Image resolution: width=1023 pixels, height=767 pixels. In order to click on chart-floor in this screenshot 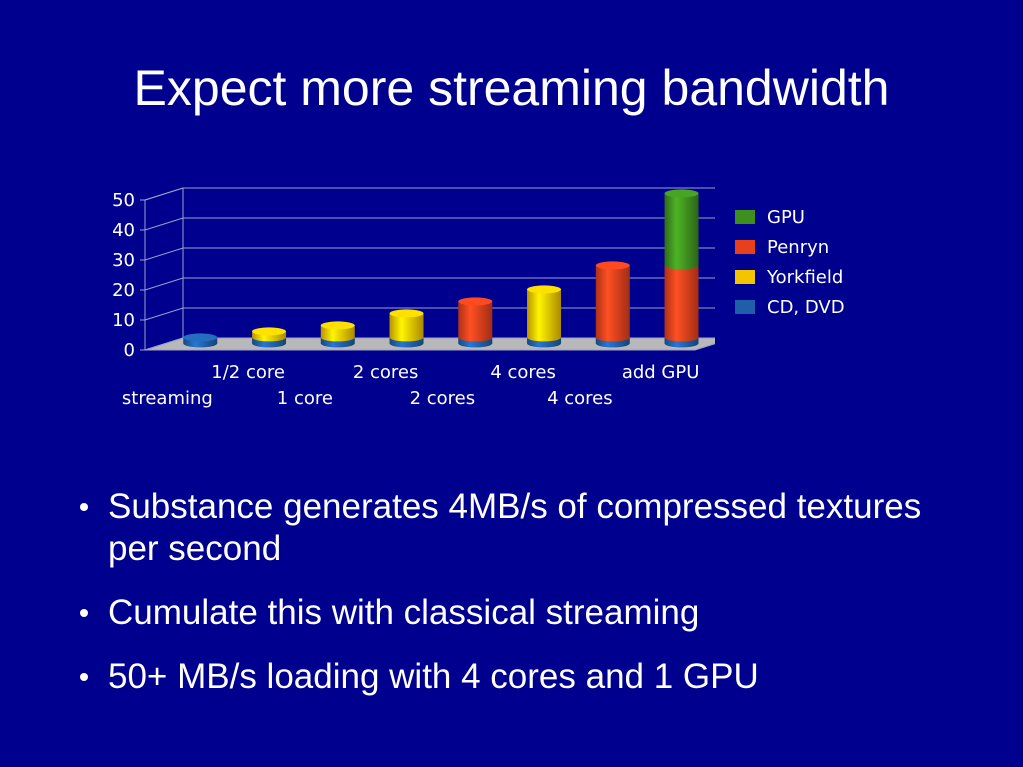, I will do `click(429, 344)`.